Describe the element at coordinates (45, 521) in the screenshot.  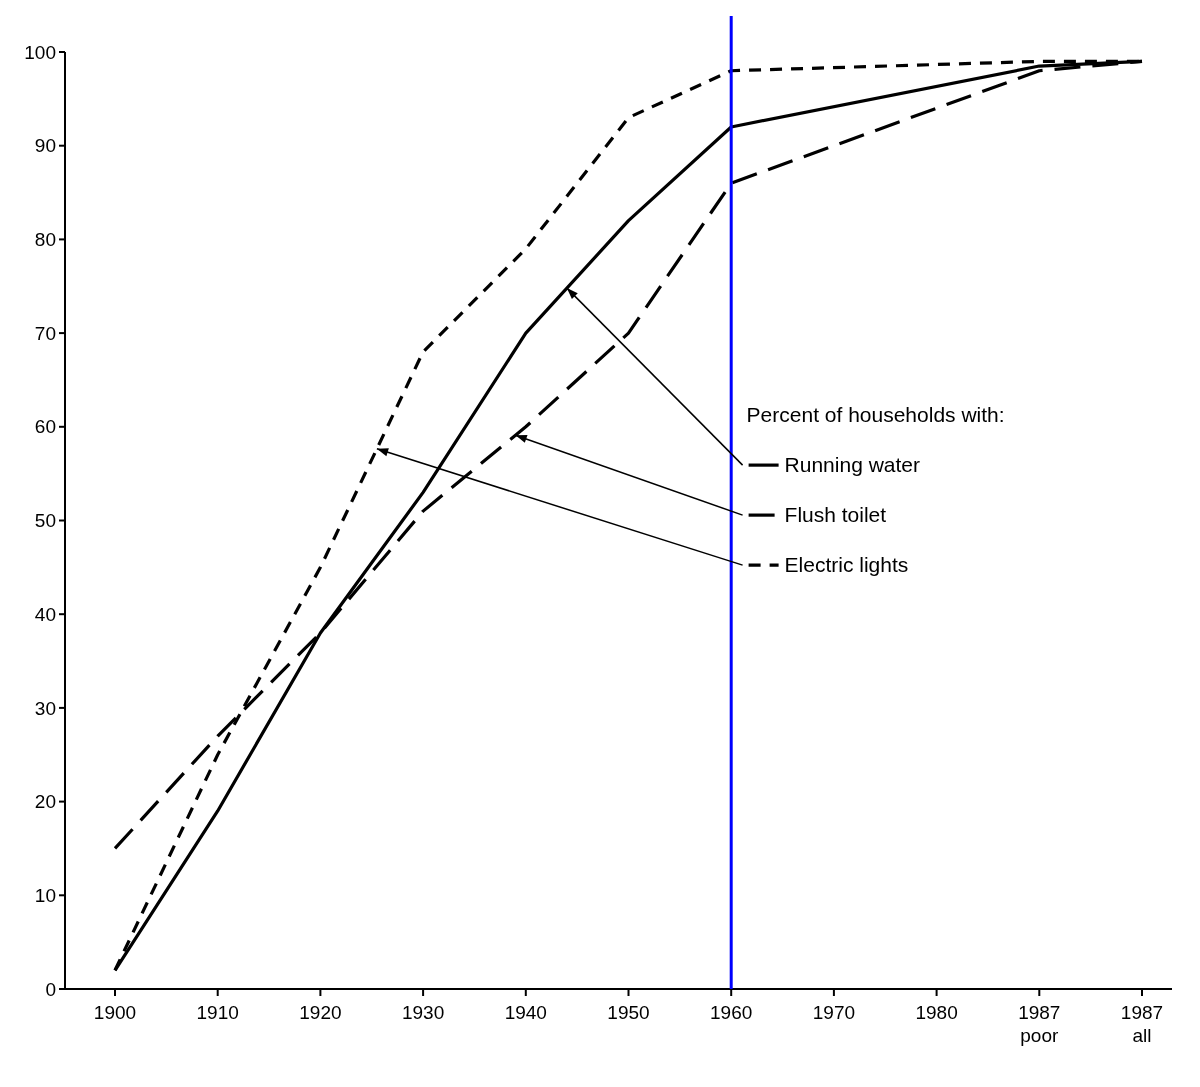
I see `y-tick-label: 50` at that location.